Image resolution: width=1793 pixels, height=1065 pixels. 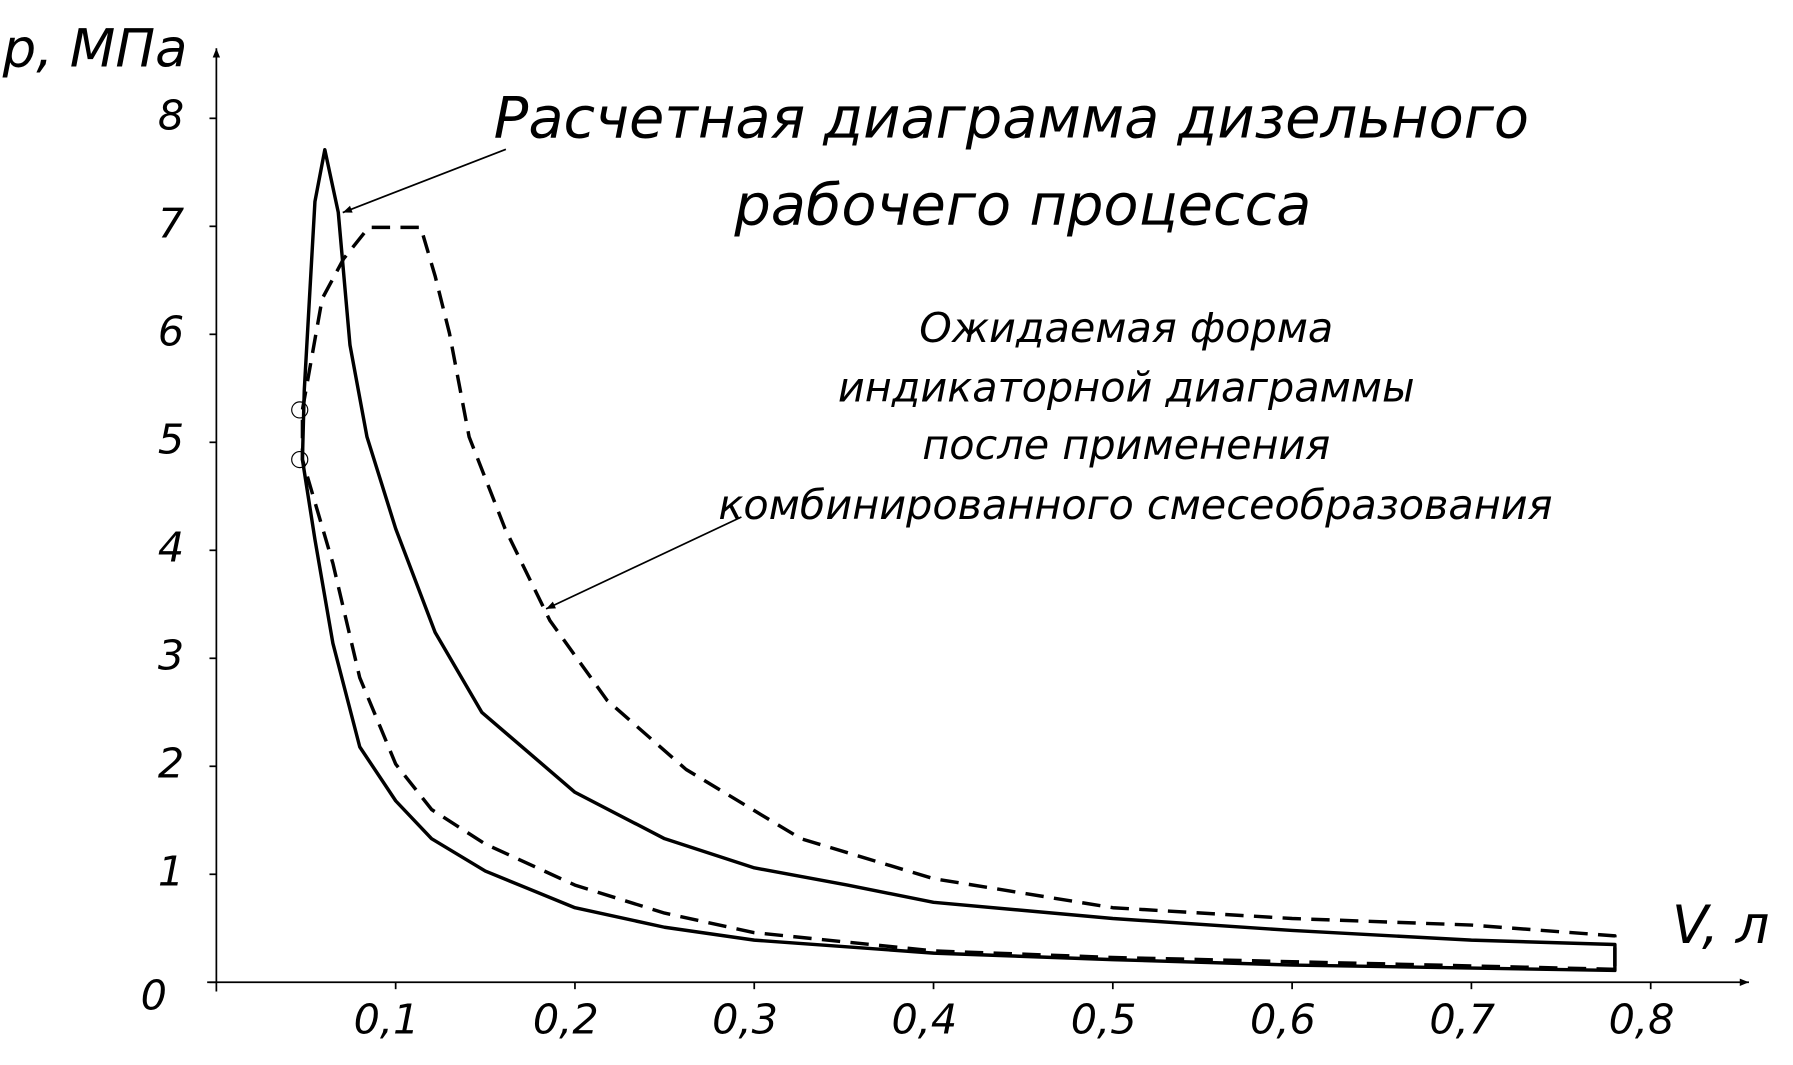 I want to click on title-line: рабочего процесса, so click(x=1022, y=205).